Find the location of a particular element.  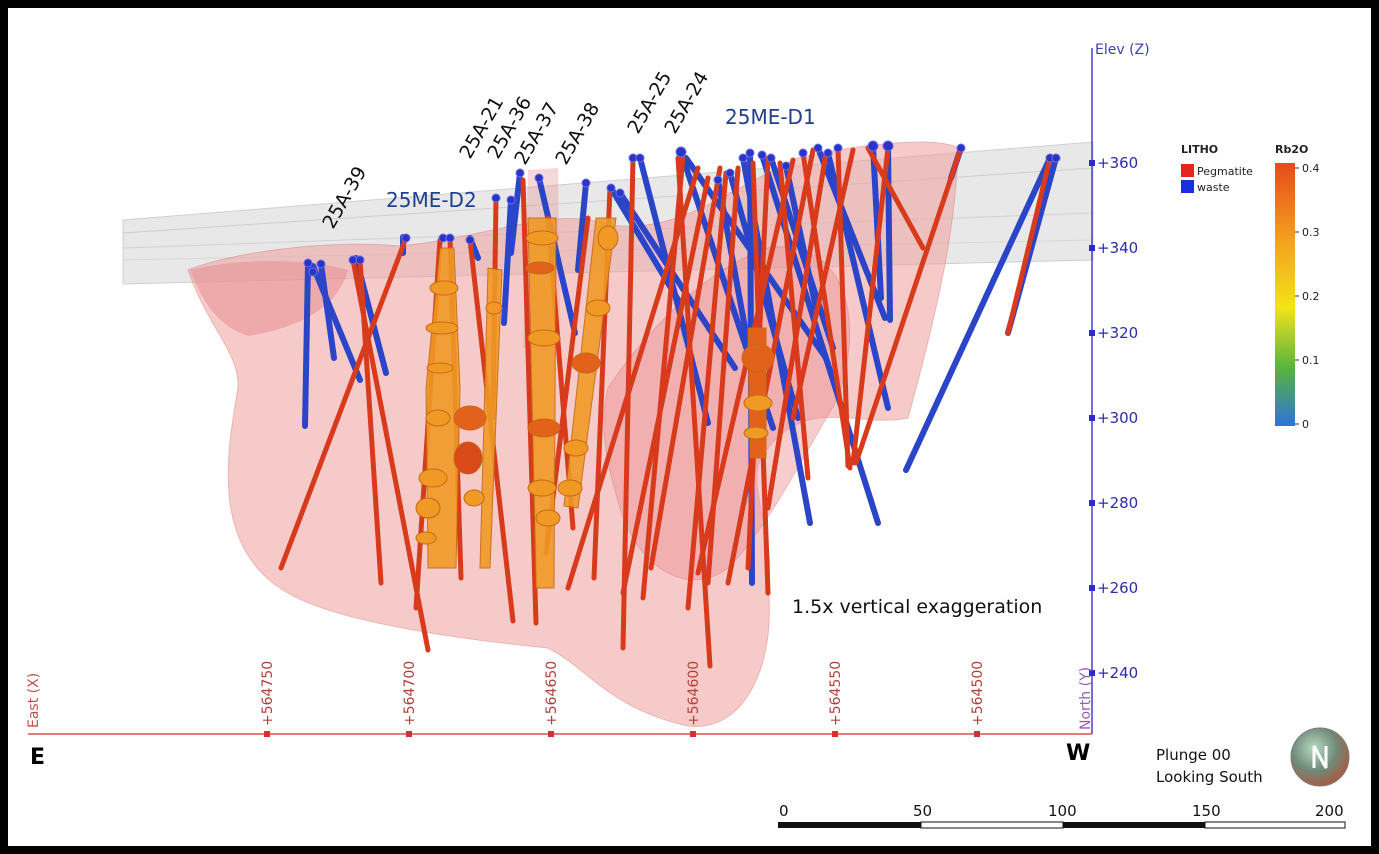

rb2o-tick-0.3: 0.3 is located at coordinates (1311, 232).